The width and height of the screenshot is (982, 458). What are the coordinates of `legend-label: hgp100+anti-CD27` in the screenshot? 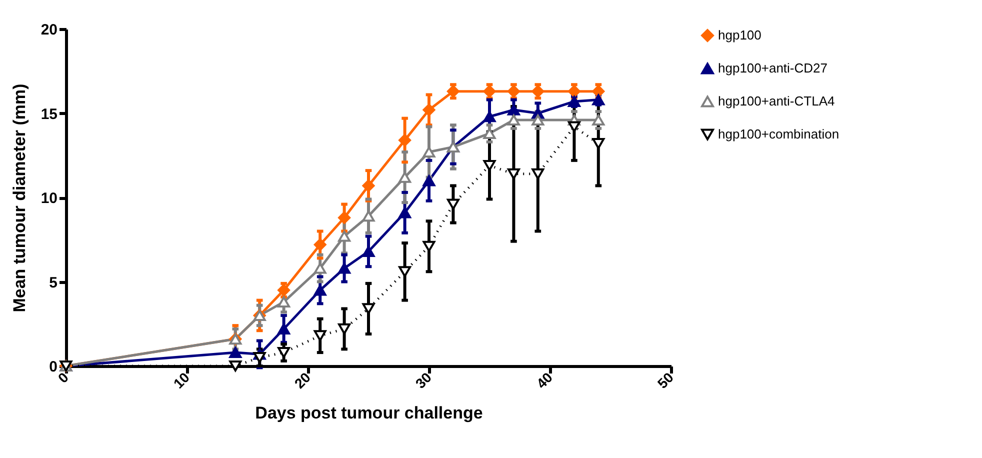 It's located at (773, 68).